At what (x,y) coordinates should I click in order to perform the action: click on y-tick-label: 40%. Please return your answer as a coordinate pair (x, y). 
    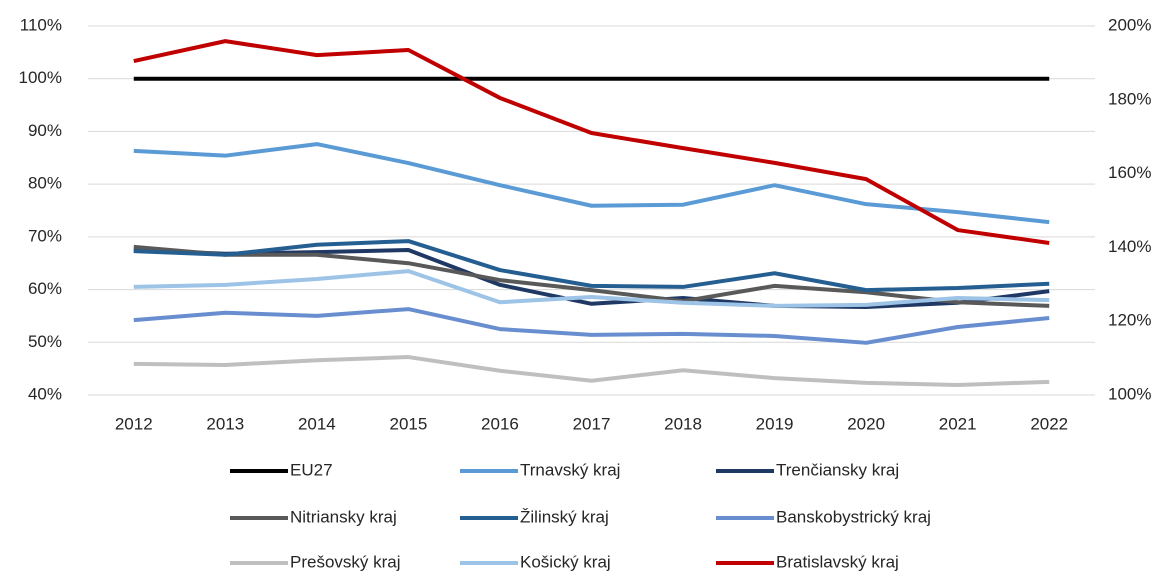
    Looking at the image, I should click on (45, 393).